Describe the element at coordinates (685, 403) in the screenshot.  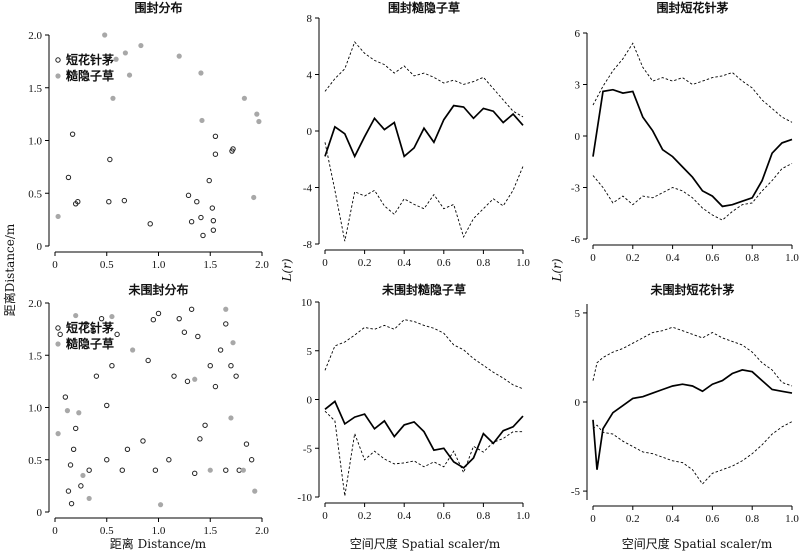
I see `panel-p6: 未围封短花针茅 0 0.2 0.4 0.6 0.8 1.0 -5 0 5` at that location.